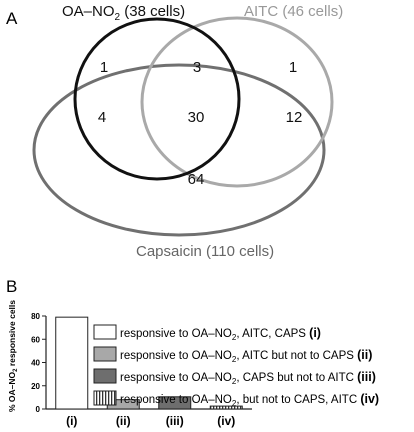 Image resolution: width=414 pixels, height=432 pixels. I want to click on oa-no2-set-label: OA–NO2 (38 cells), so click(123, 13).